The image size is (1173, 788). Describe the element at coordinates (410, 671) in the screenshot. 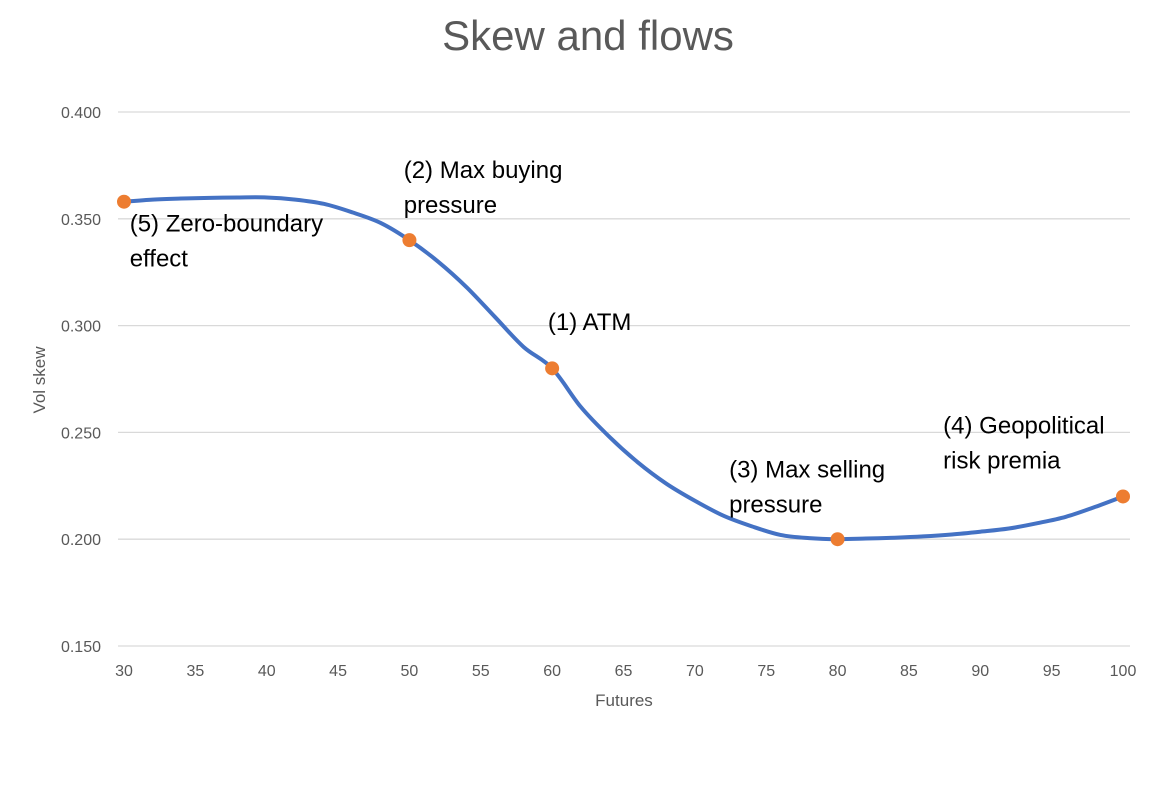

I see `x-tick-label: 50` at that location.